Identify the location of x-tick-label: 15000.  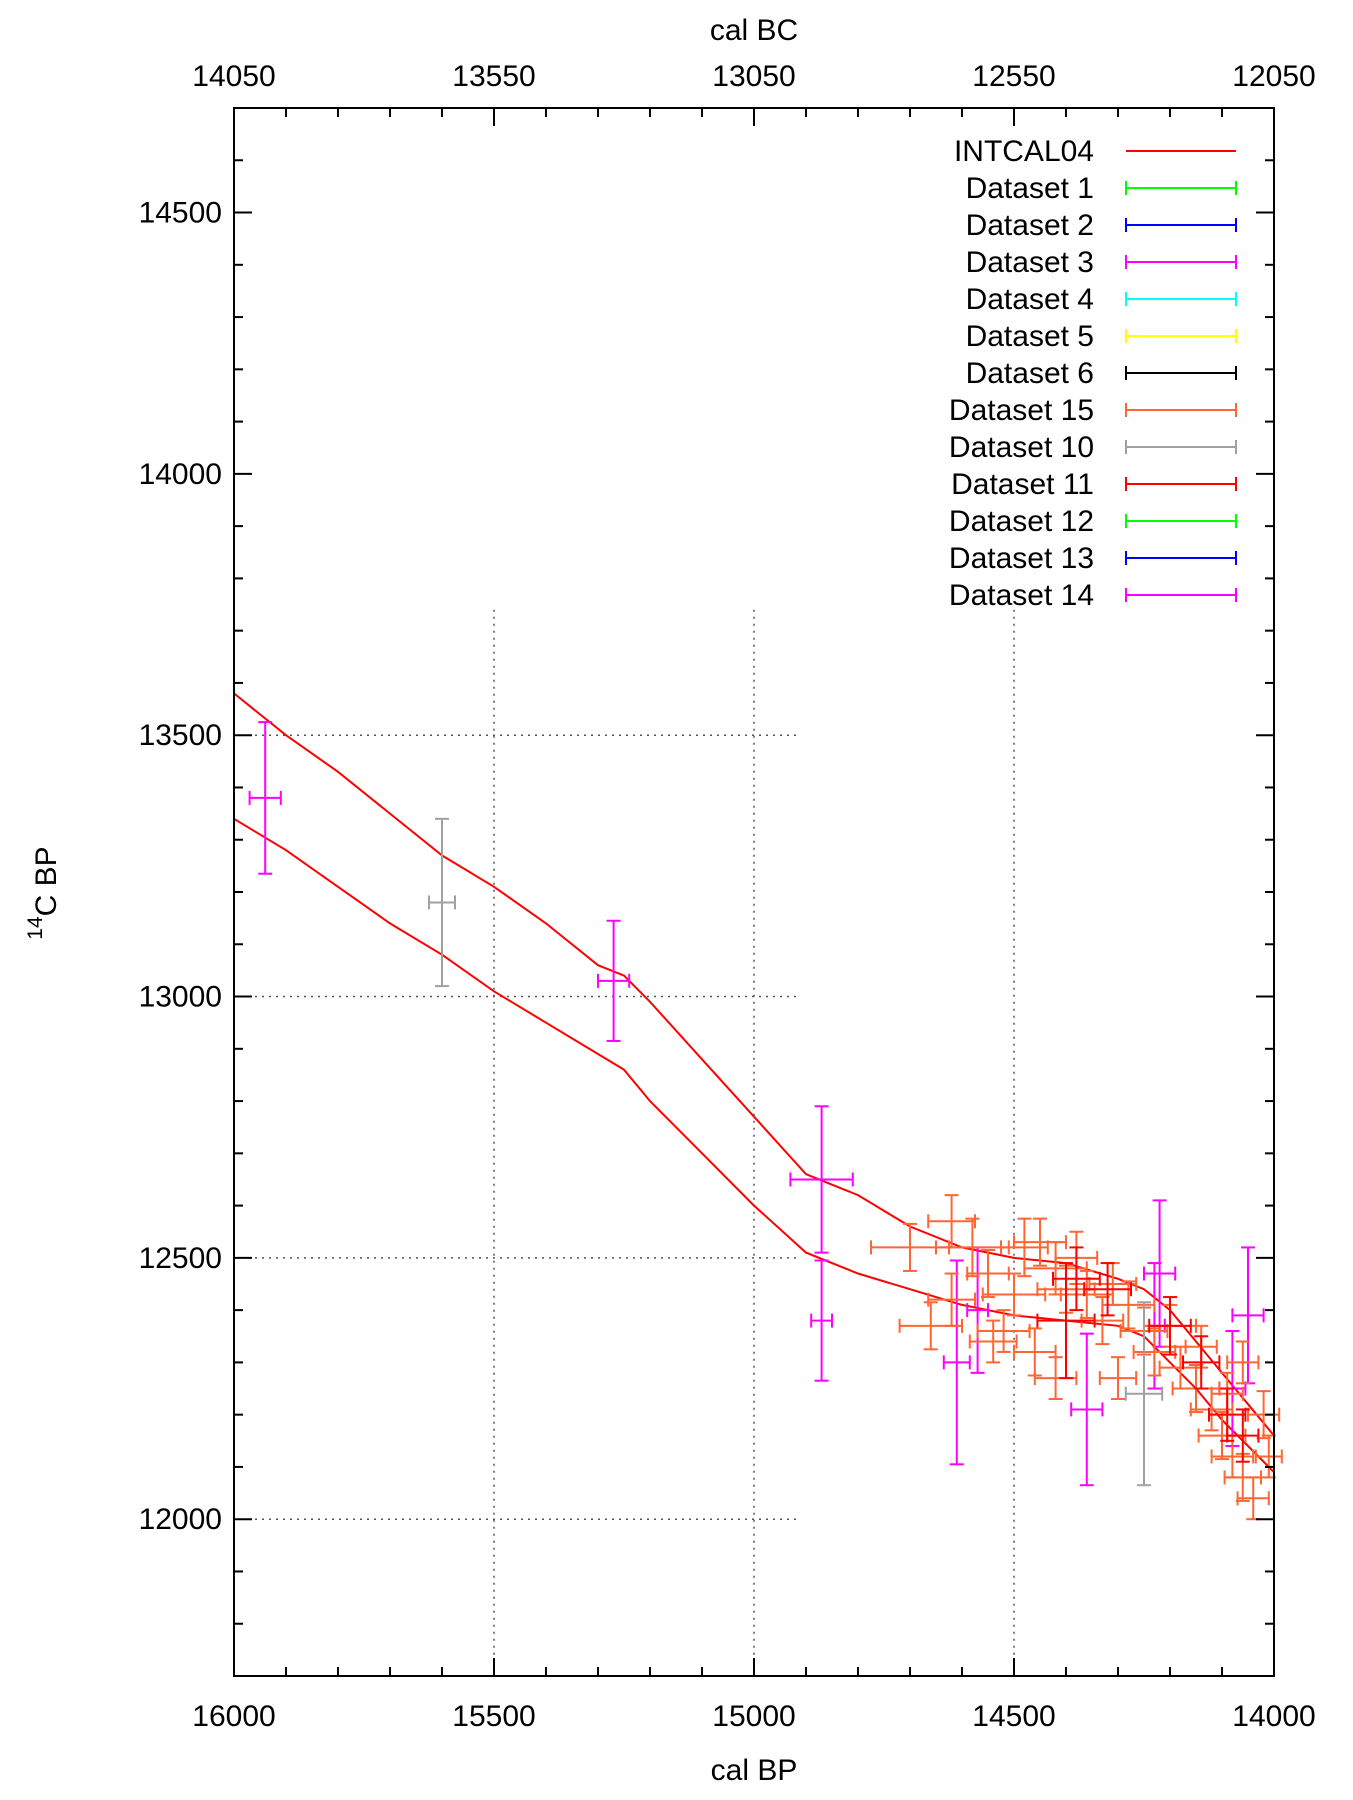
(753, 1716).